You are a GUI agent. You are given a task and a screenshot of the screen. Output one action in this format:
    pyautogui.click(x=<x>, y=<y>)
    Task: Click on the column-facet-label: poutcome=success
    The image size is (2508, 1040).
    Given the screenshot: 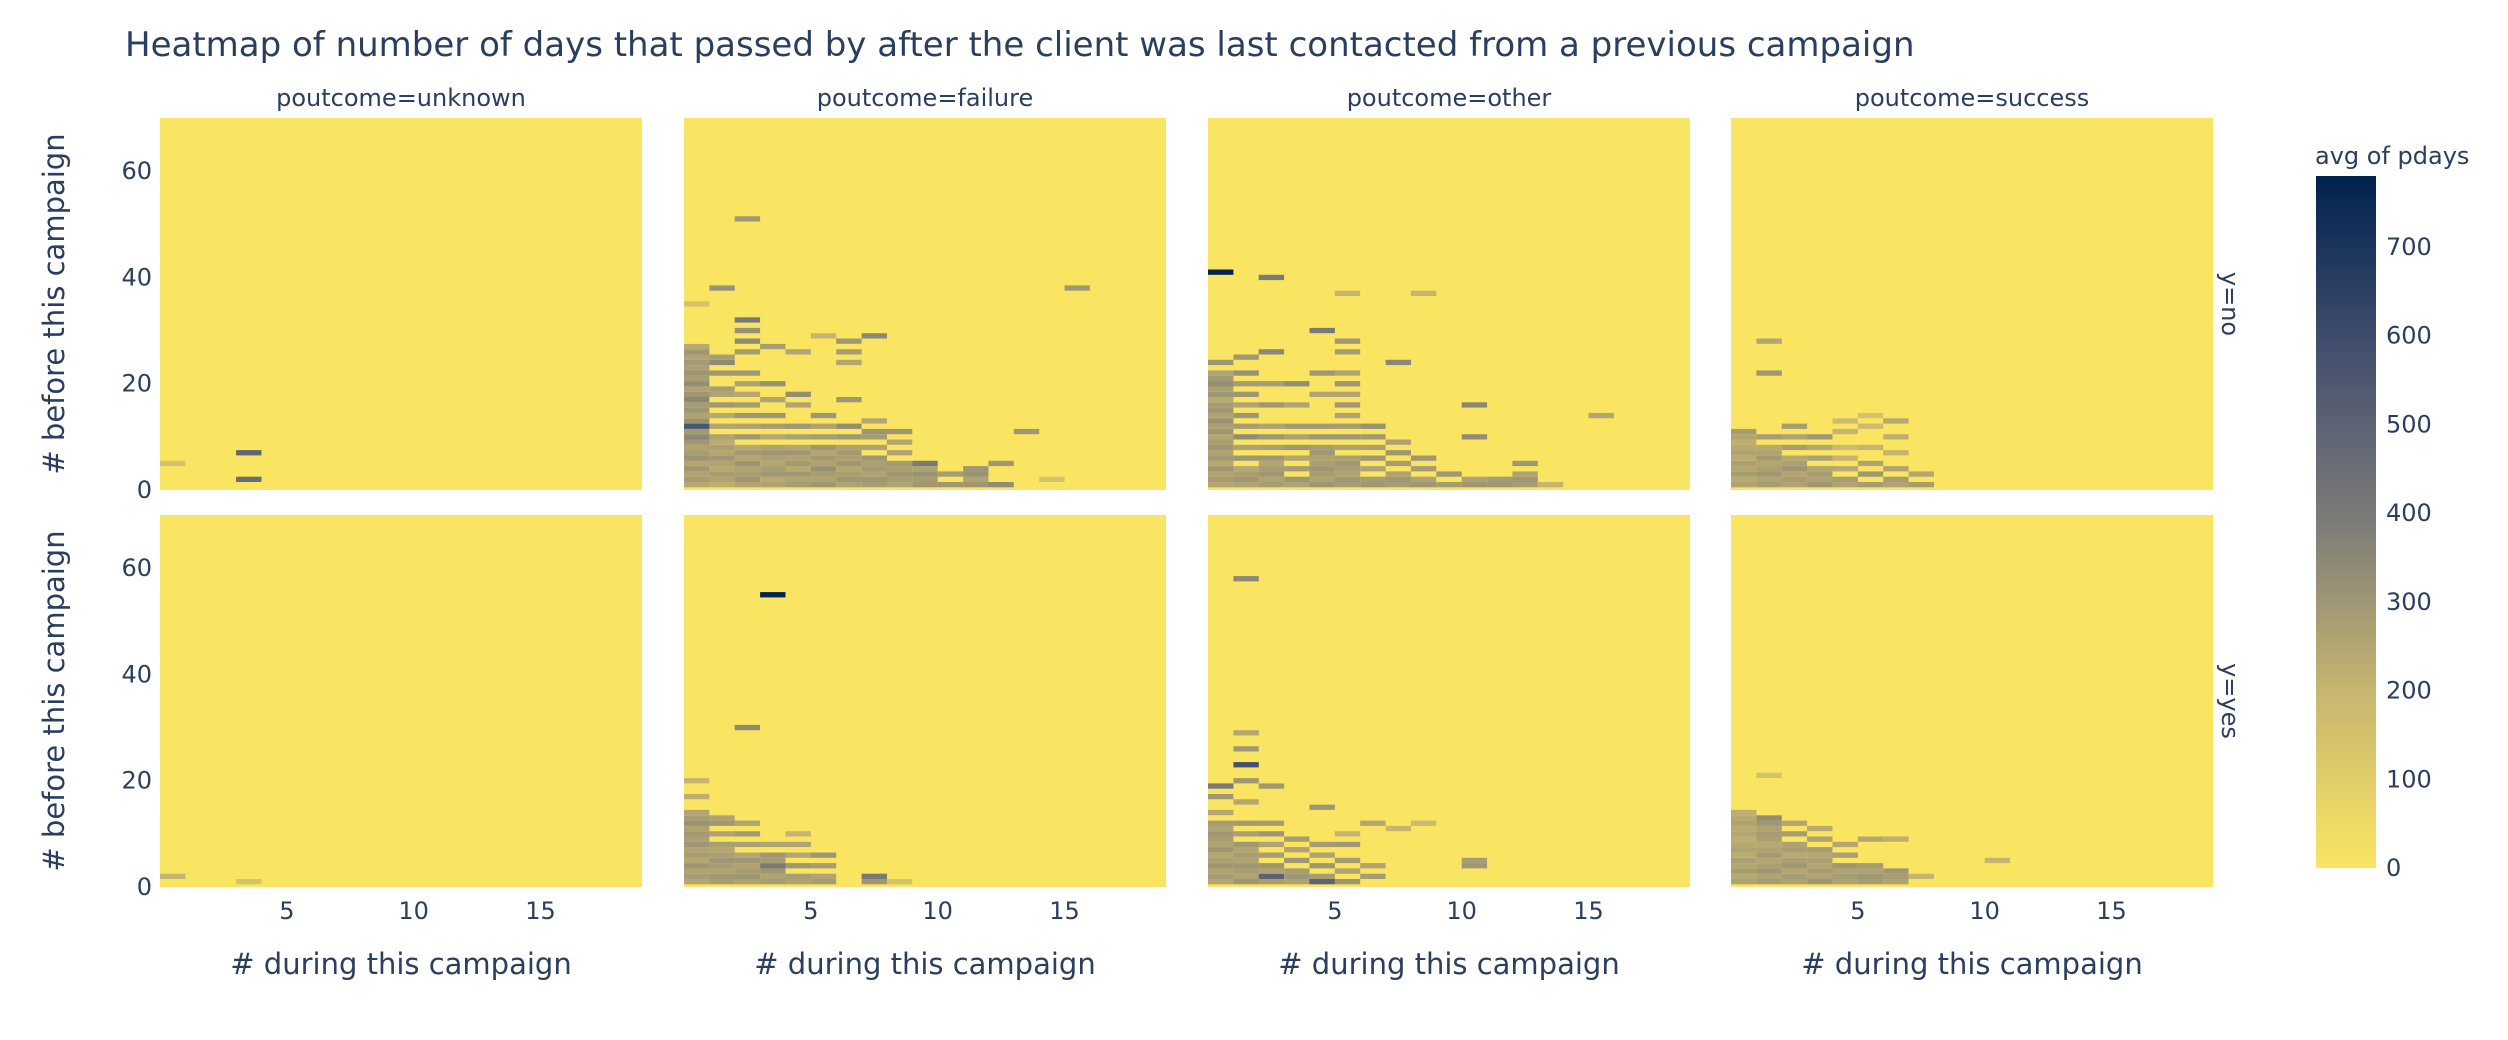 What is the action you would take?
    pyautogui.click(x=1972, y=98)
    